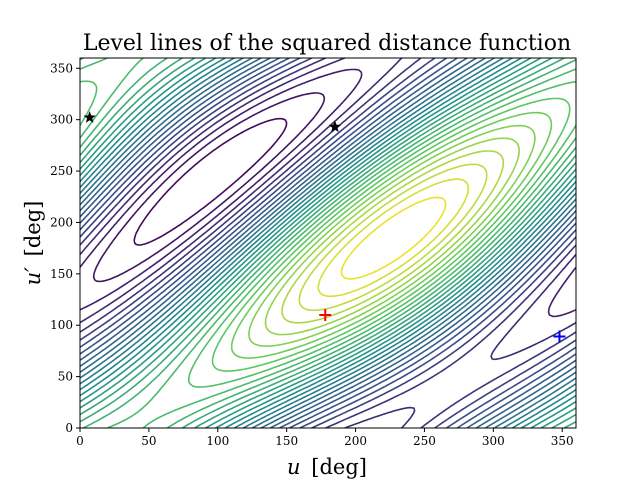 This screenshot has height=480, width=640. I want to click on x-tick-label: 50, so click(148, 441).